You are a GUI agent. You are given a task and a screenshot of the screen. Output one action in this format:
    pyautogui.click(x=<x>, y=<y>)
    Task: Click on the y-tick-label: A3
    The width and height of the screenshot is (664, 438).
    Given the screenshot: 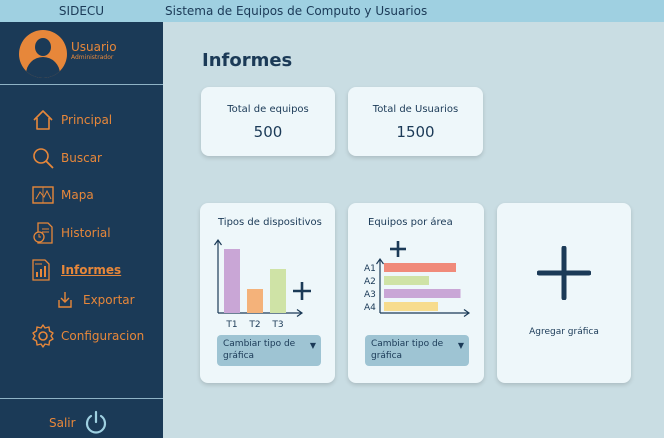 What is the action you would take?
    pyautogui.click(x=370, y=295)
    